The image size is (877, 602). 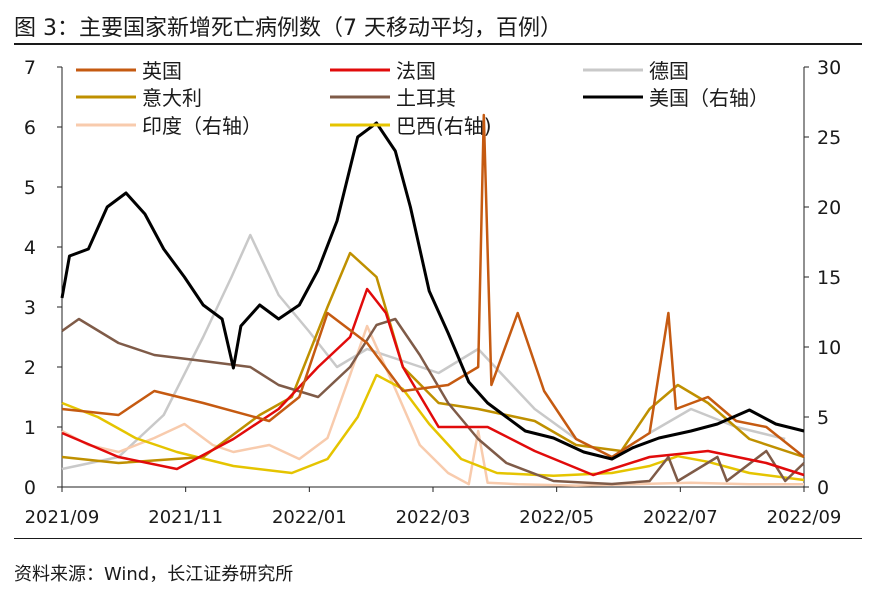 I want to click on left-y-tick-label: 6, so click(x=30, y=128).